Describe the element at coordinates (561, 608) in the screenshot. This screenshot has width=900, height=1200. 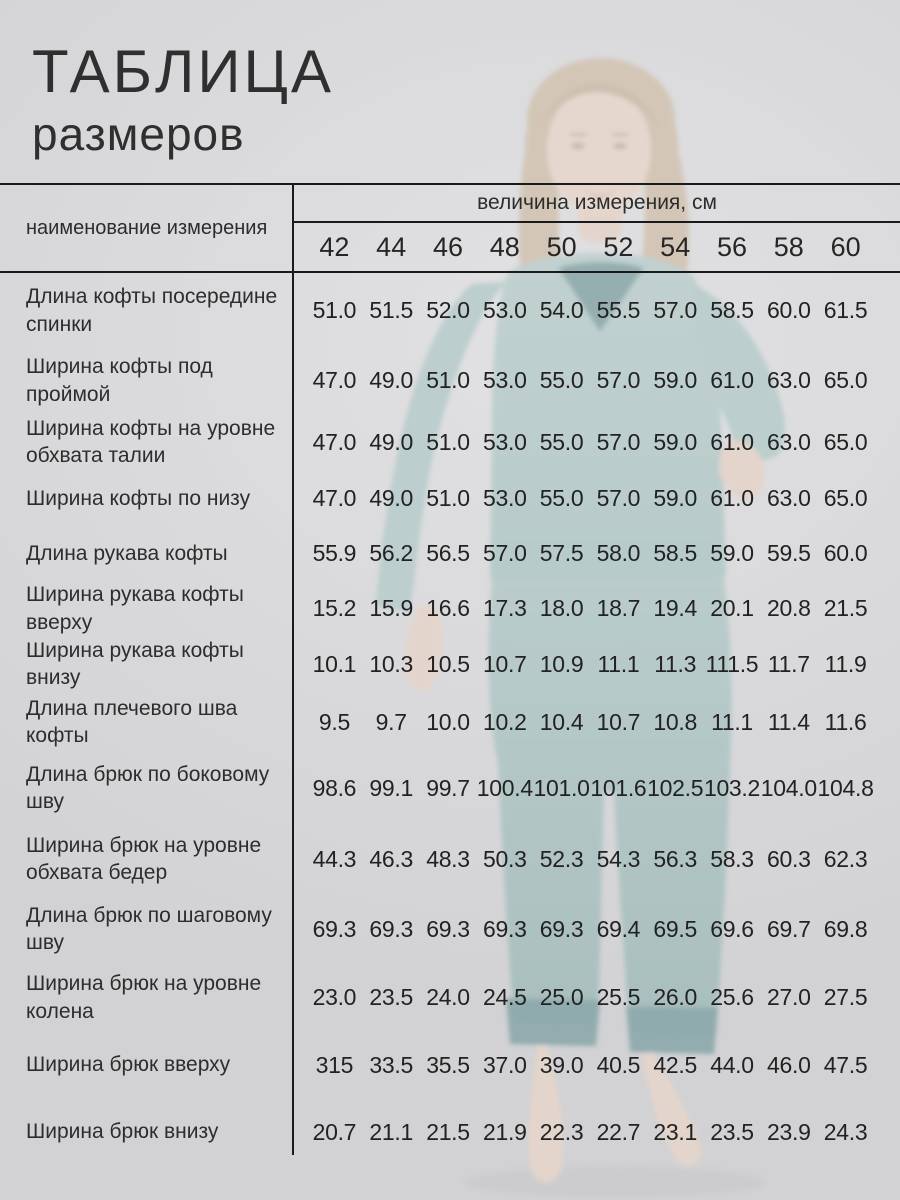
I see `value-cell: 18.0` at that location.